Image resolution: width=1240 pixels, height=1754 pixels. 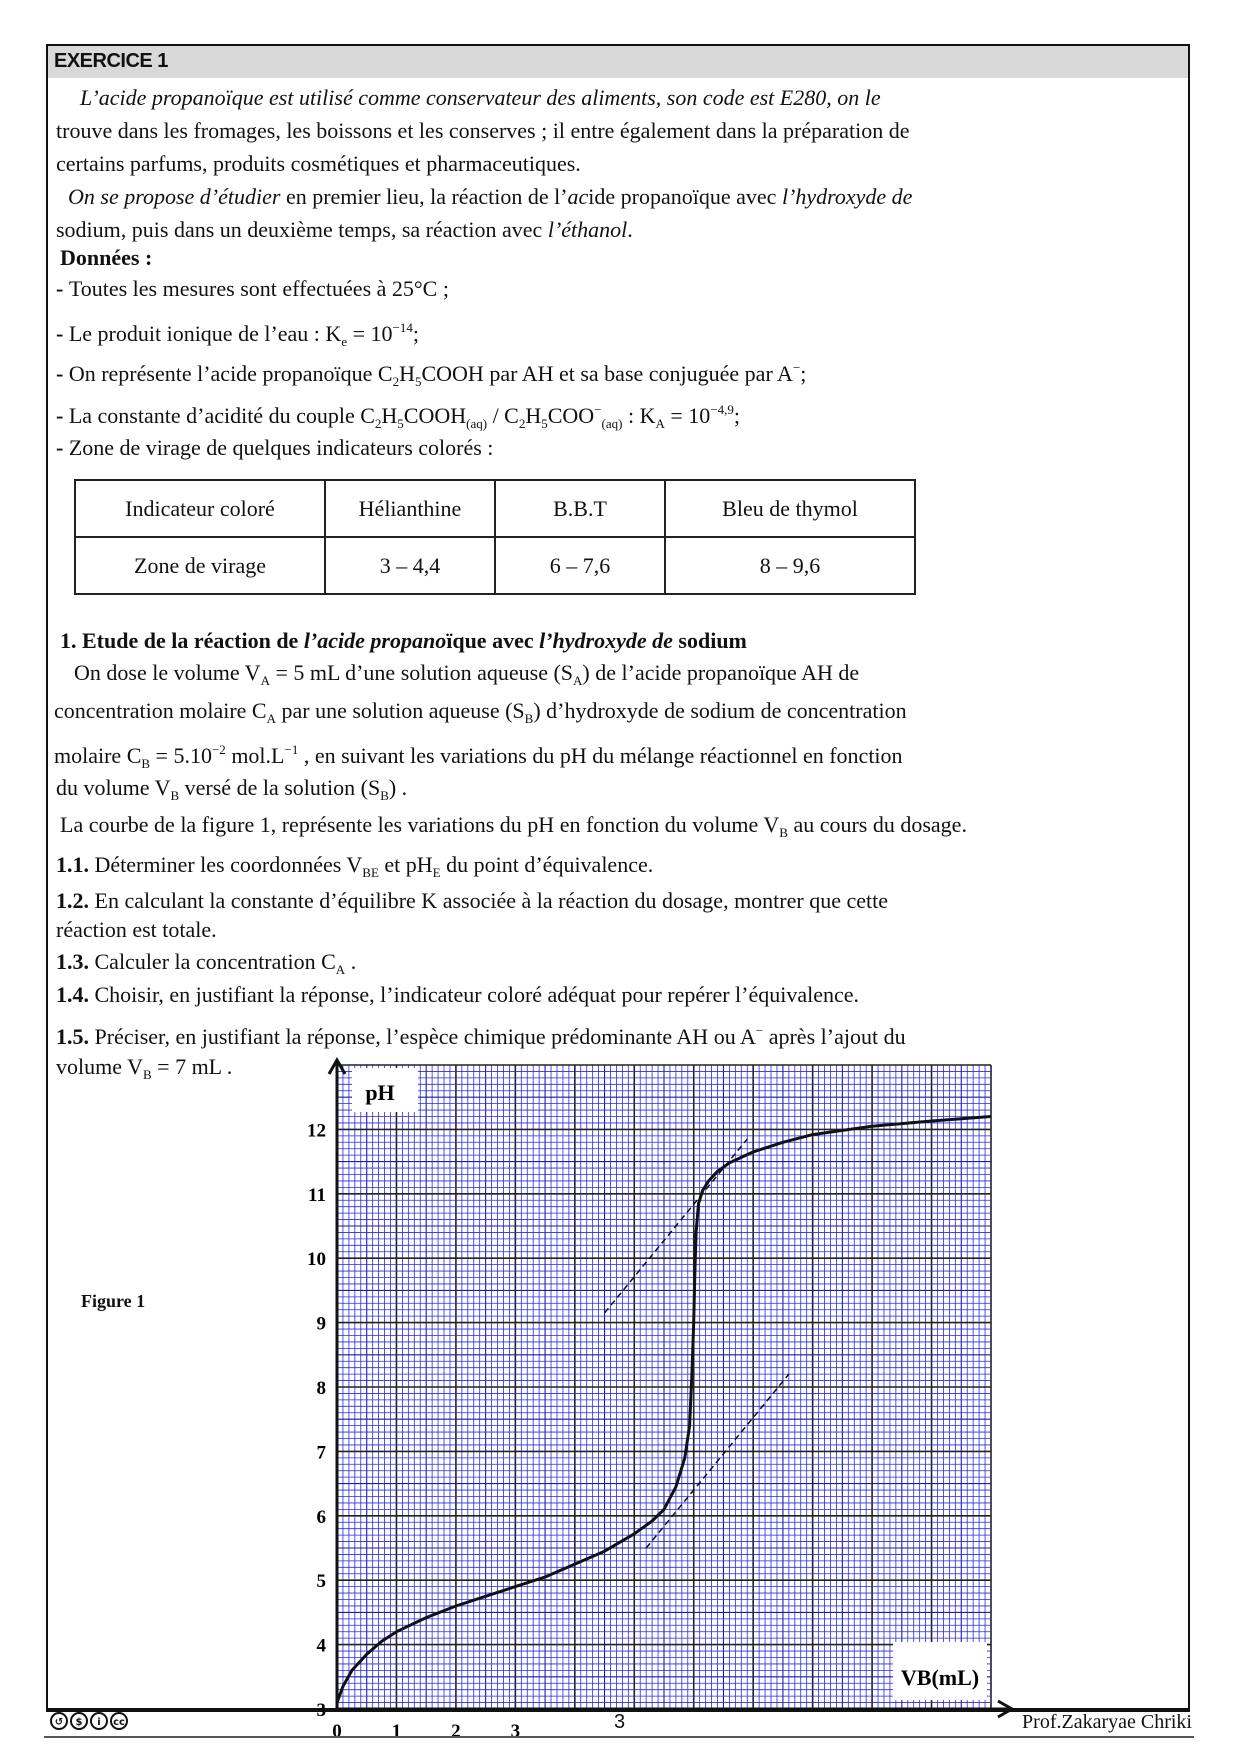 What do you see at coordinates (410, 565) in the screenshot?
I see `table-cell: 3 – 4,4` at bounding box center [410, 565].